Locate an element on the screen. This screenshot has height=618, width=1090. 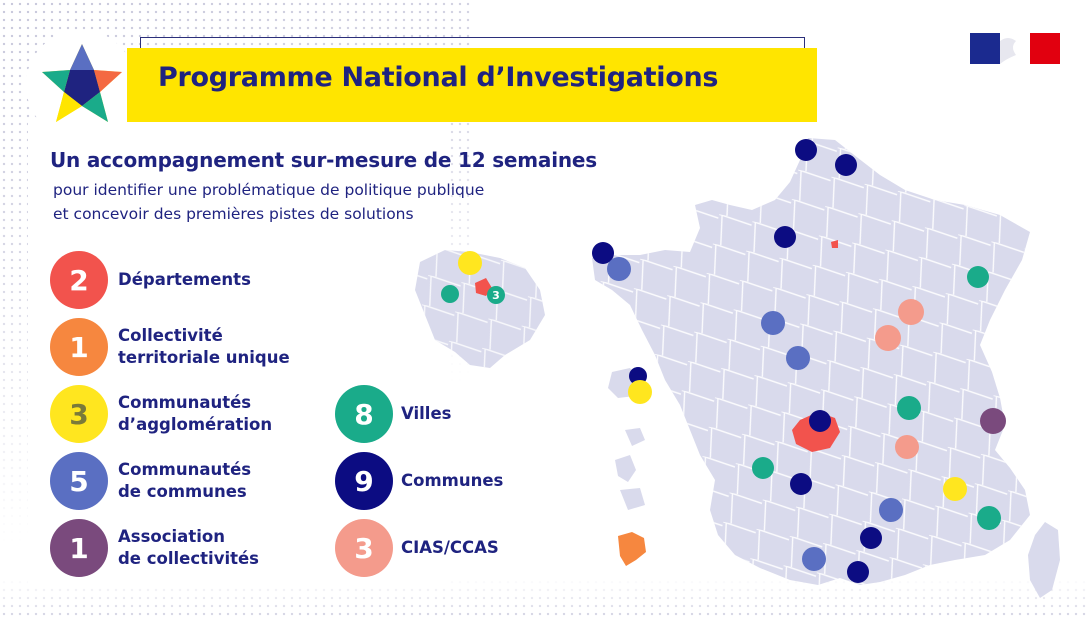
corsica is located at coordinates (1044, 560).